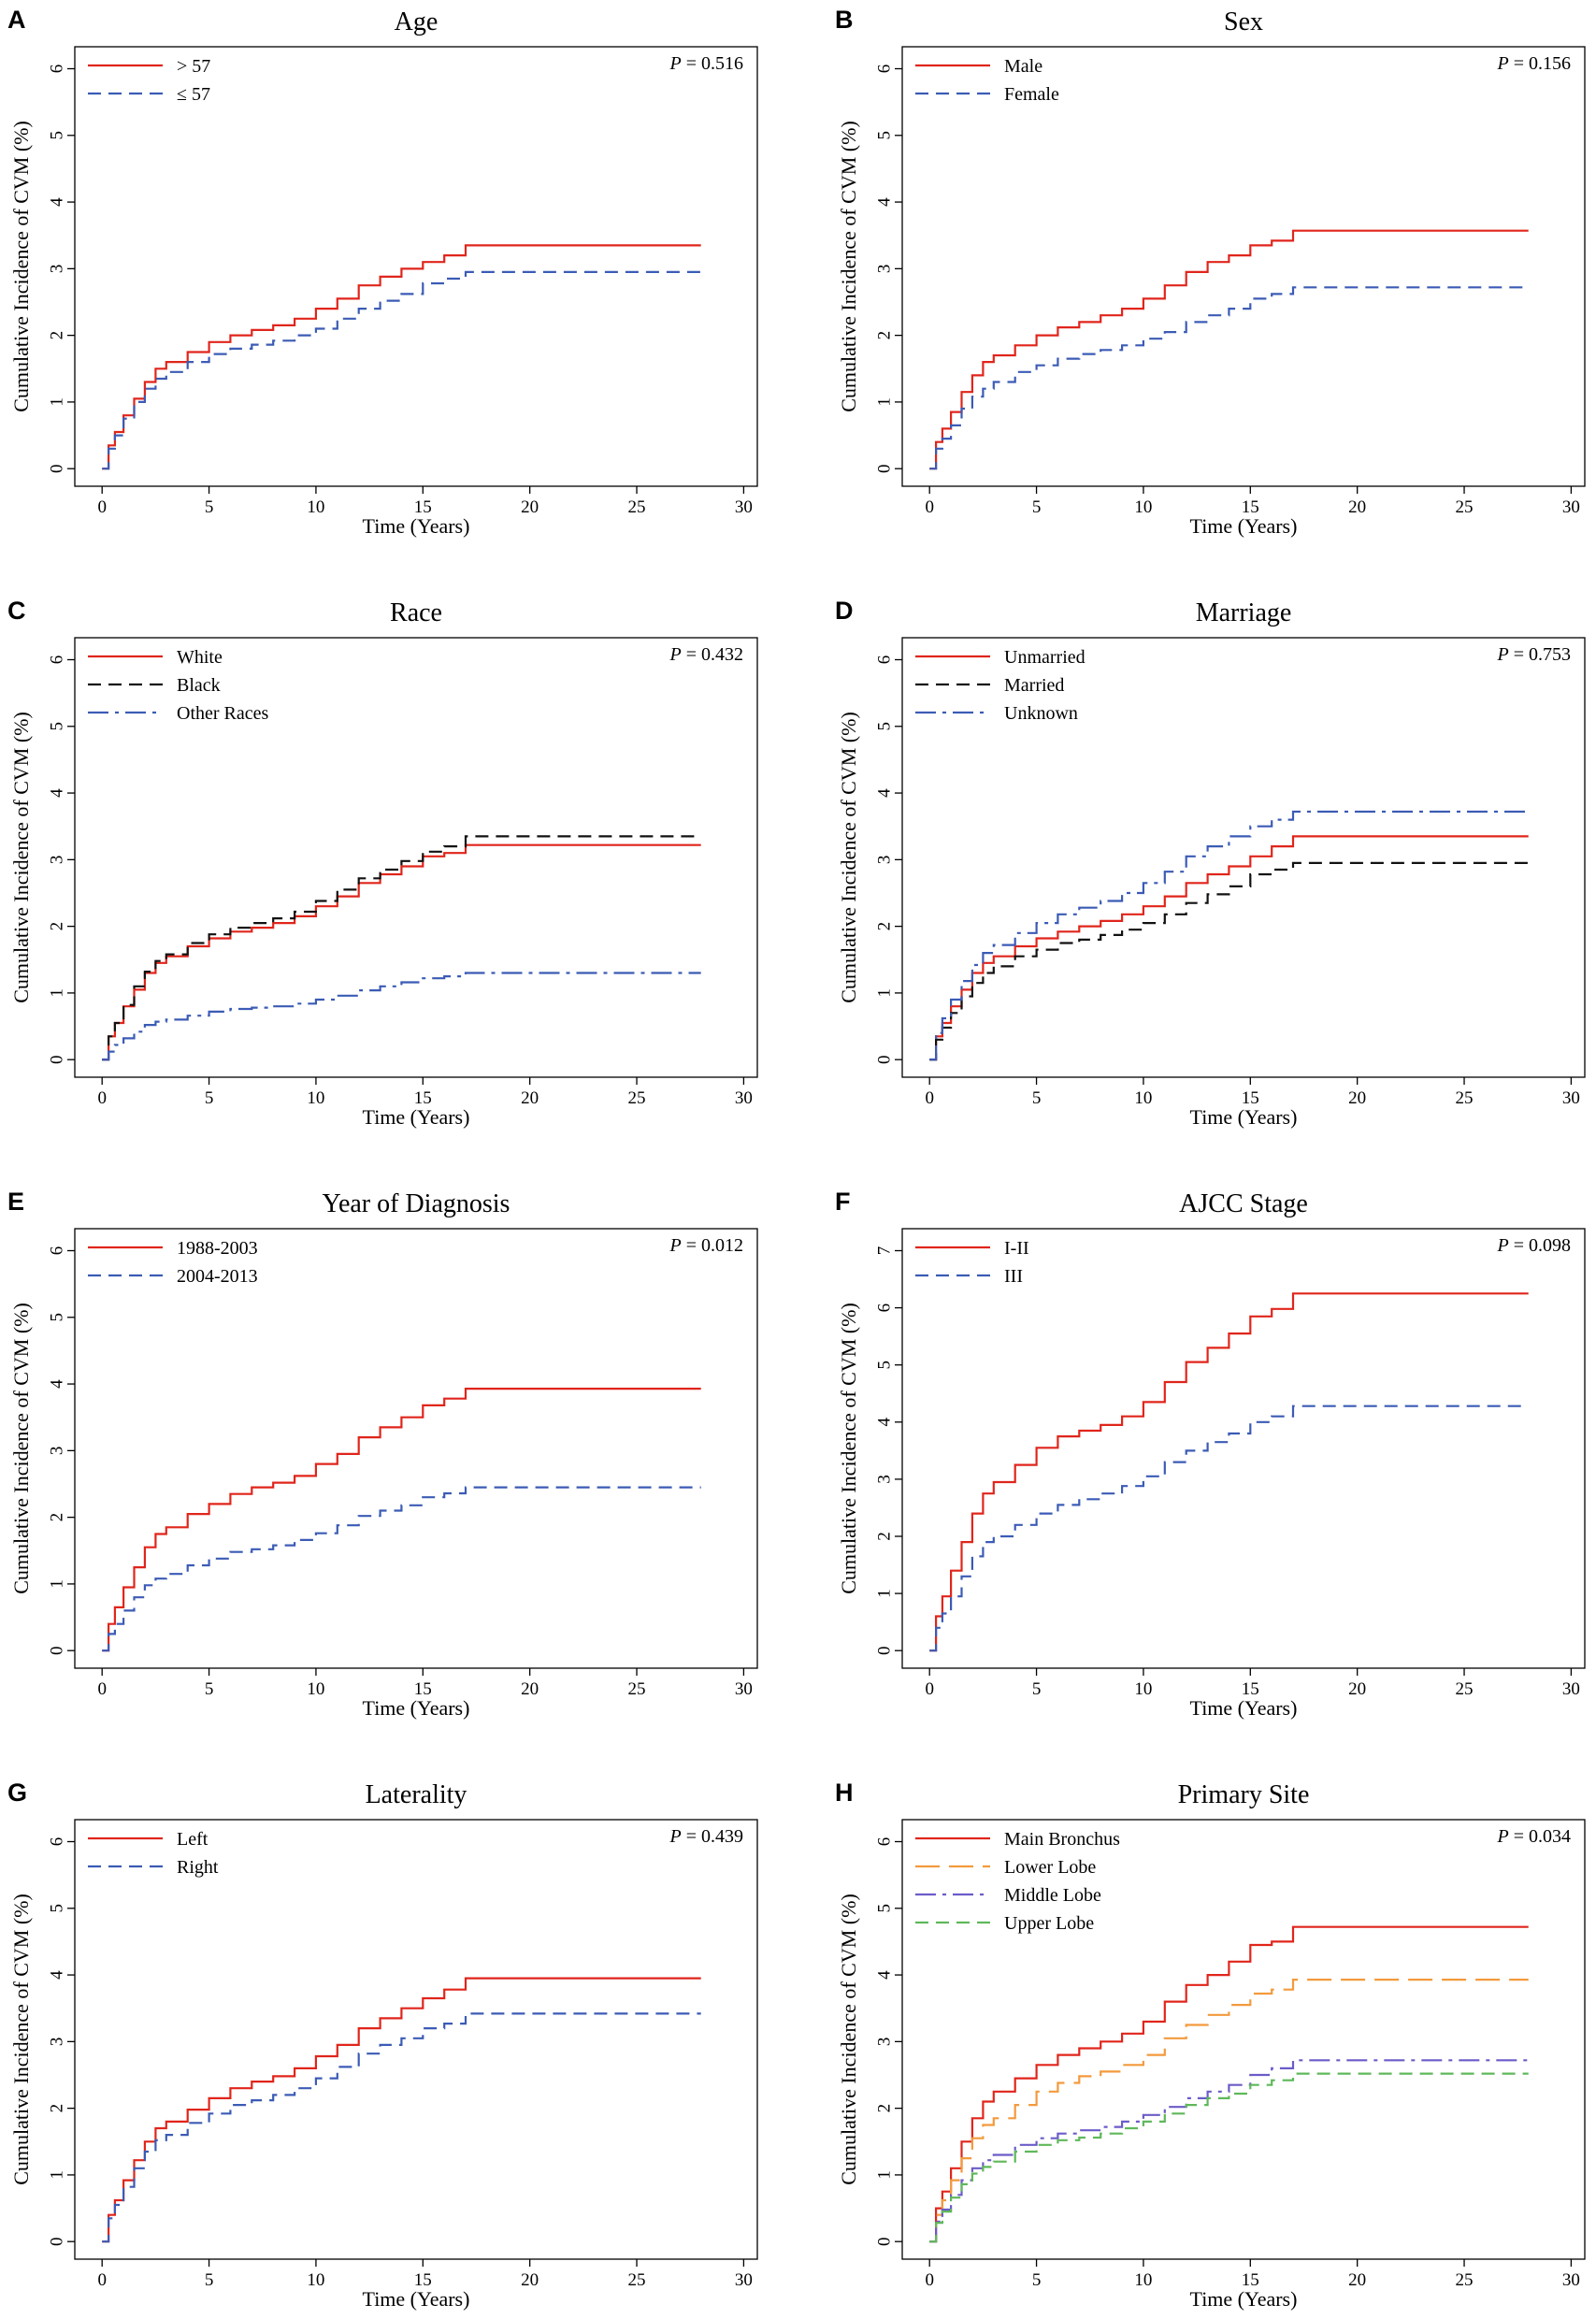  I want to click on legend-label: 1988-2003, so click(217, 1248).